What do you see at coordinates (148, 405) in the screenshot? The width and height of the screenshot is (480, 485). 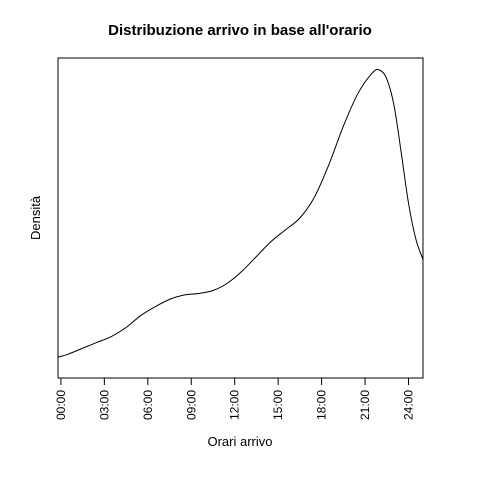 I see `x-tick-label: 06:00` at bounding box center [148, 405].